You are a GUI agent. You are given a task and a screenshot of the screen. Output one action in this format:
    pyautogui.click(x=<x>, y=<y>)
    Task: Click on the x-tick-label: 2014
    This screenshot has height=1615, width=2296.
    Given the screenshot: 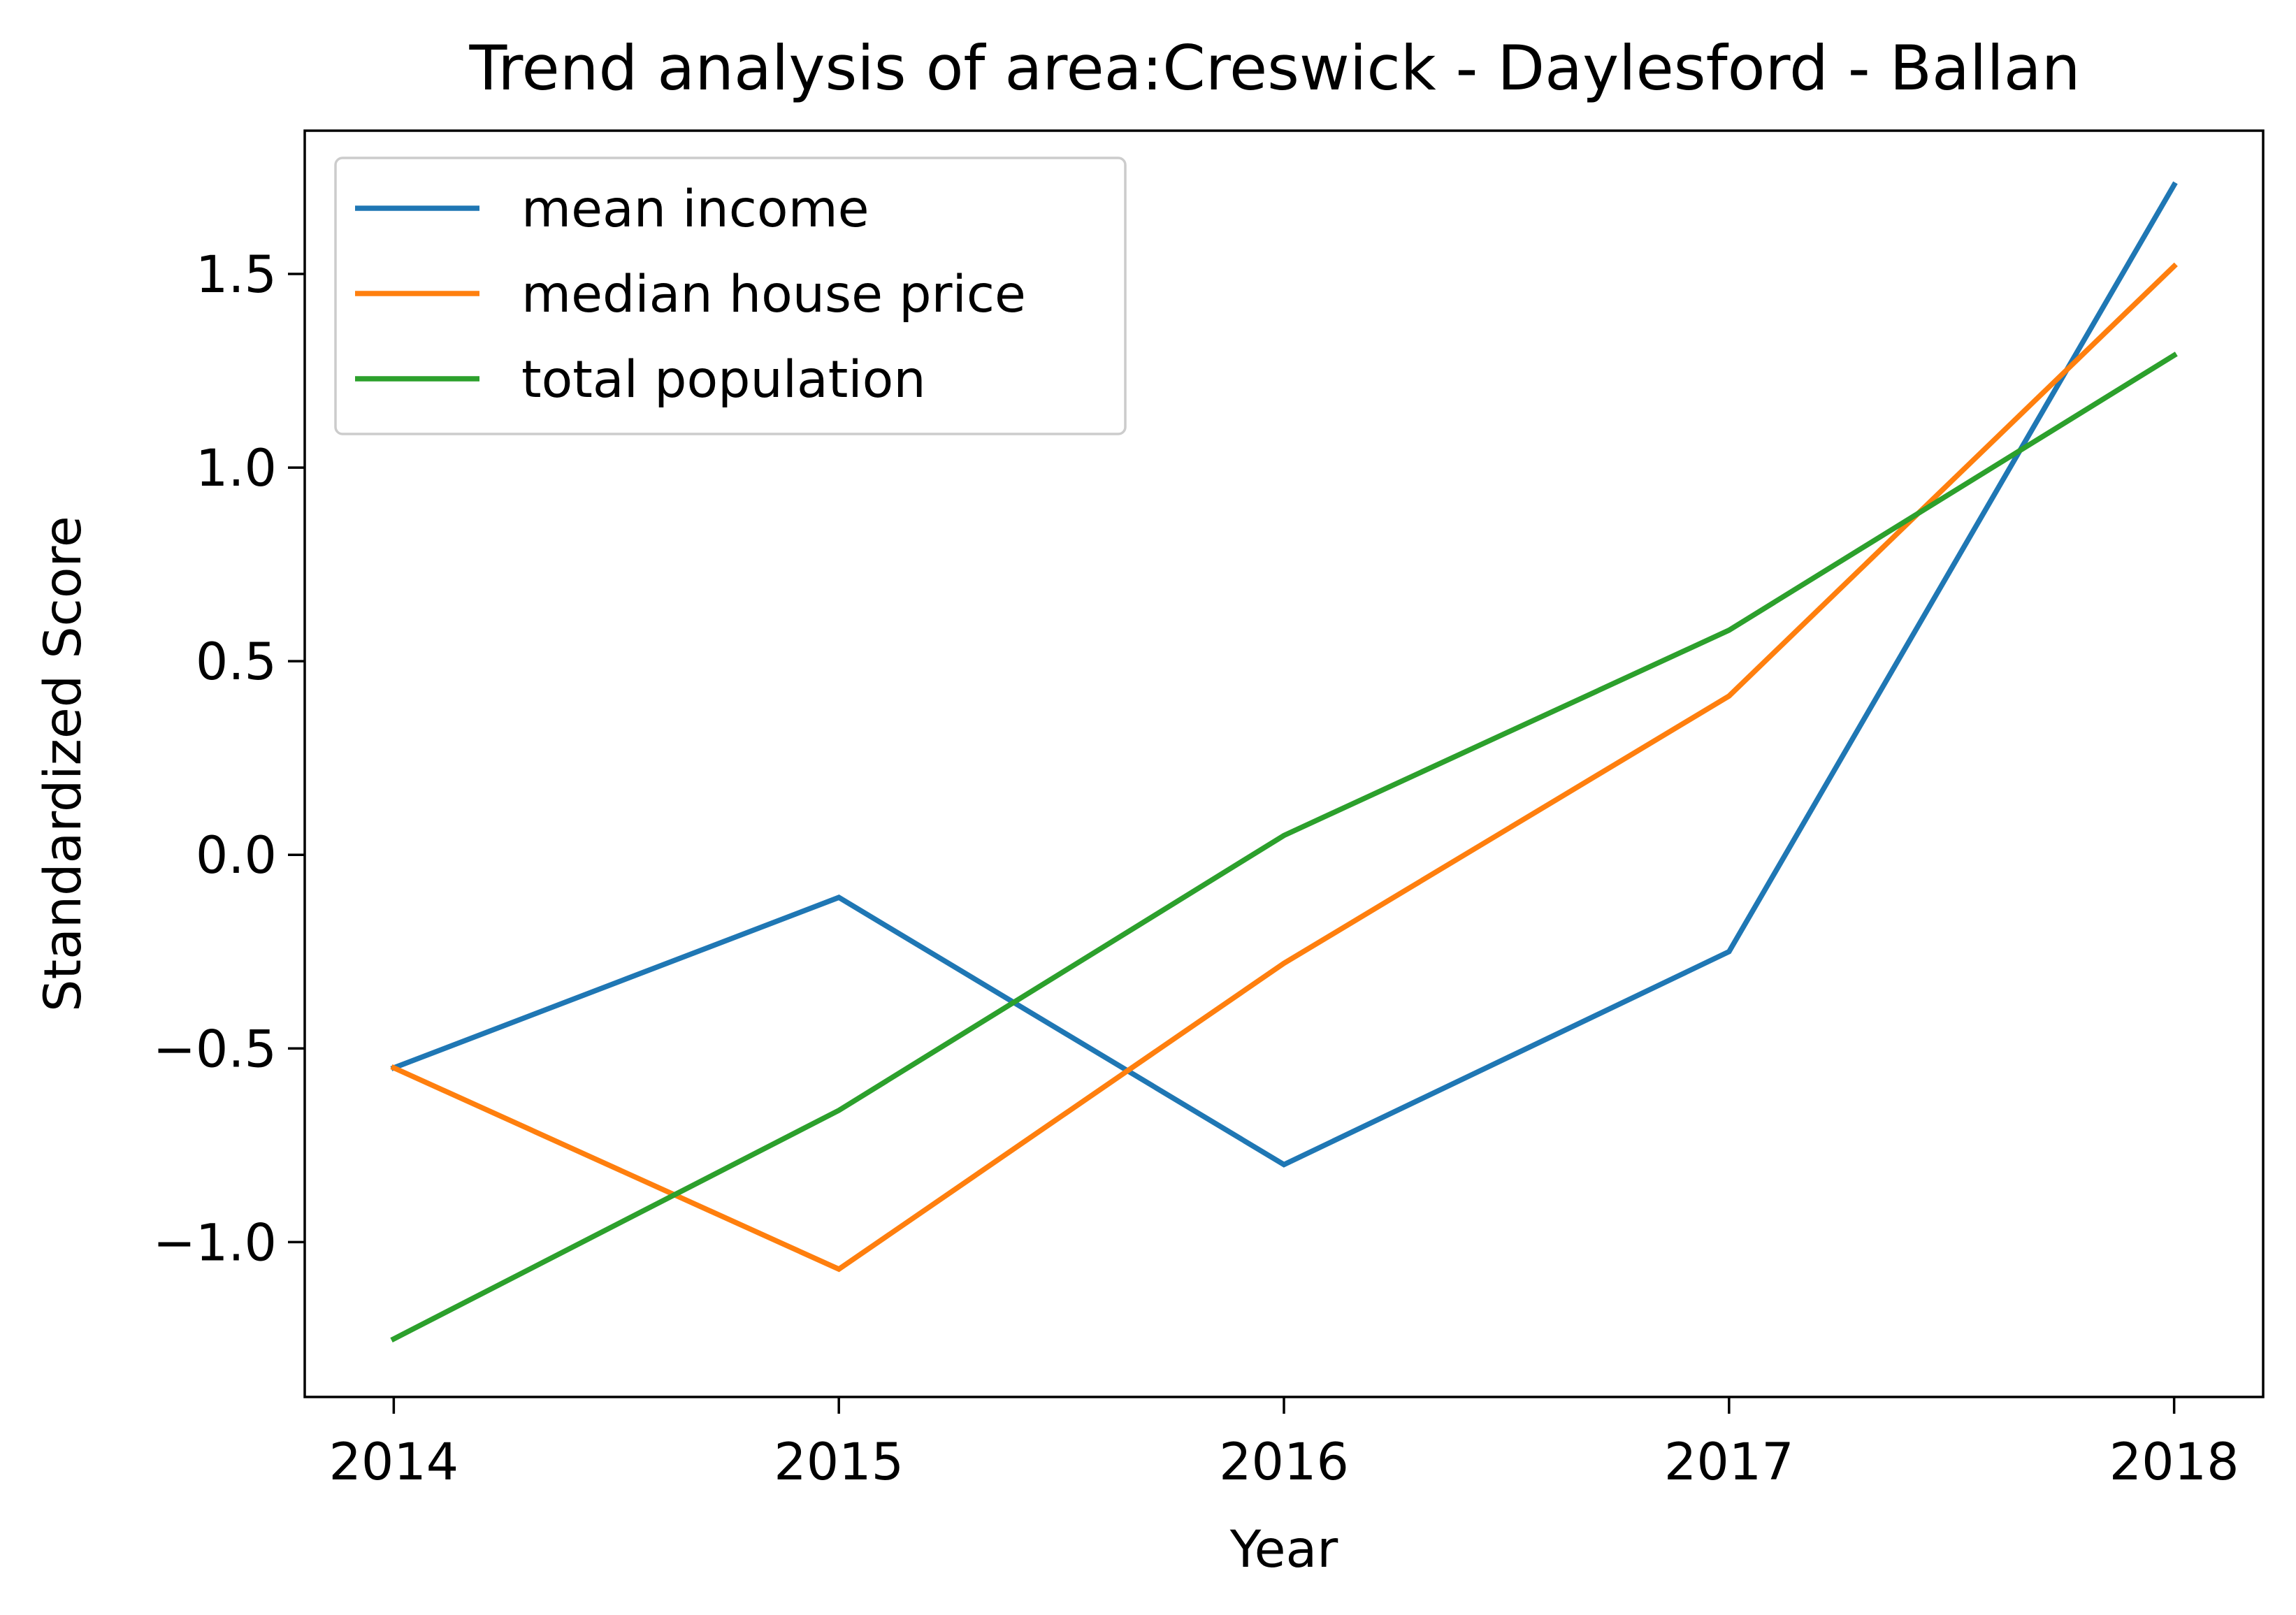 What is the action you would take?
    pyautogui.click(x=393, y=1463)
    